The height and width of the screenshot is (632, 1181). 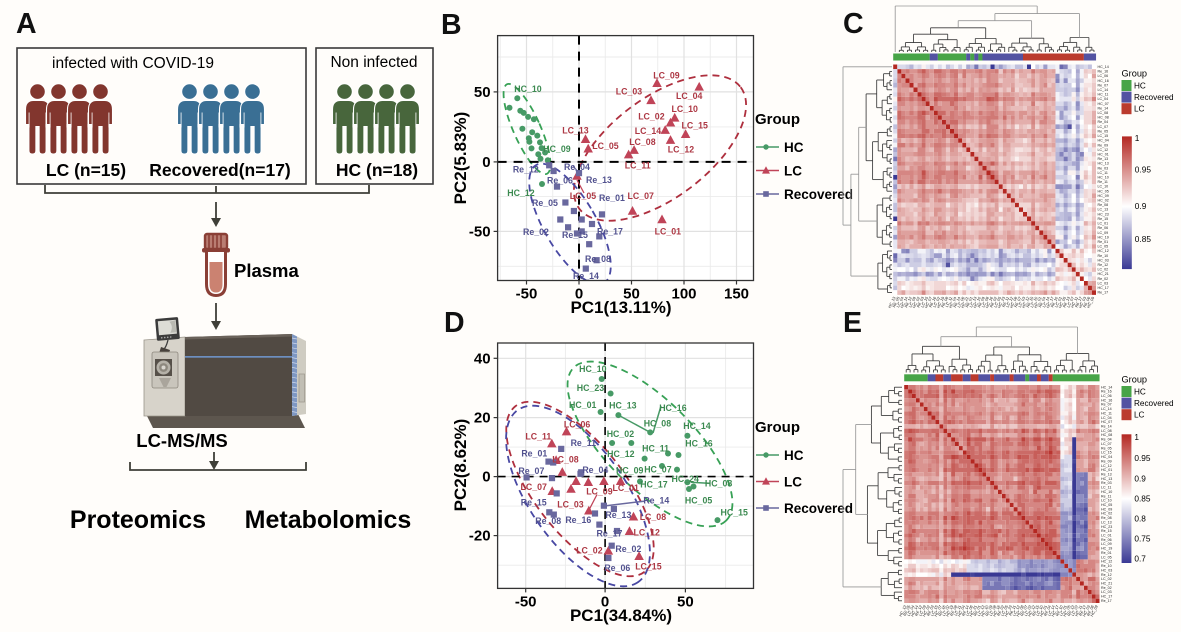 What do you see at coordinates (1001, 302) in the screenshot?
I see `svg-text: HC_23` at bounding box center [1001, 302].